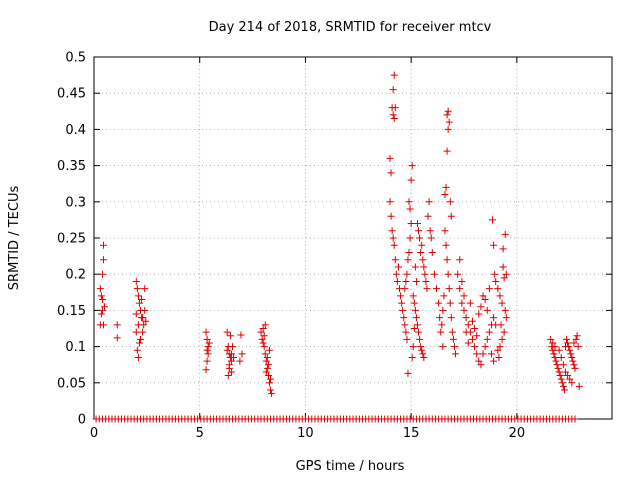  What do you see at coordinates (75, 202) in the screenshot?
I see `y-tick-label: 0.3` at bounding box center [75, 202].